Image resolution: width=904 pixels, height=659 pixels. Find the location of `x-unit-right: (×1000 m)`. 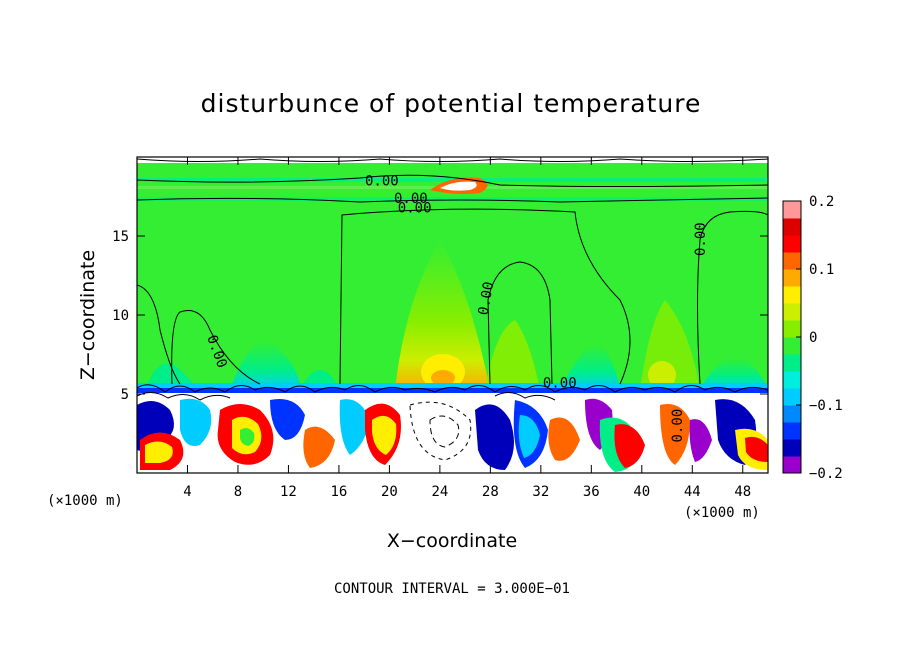

x-unit-right: (×1000 m) is located at coordinates (722, 513).